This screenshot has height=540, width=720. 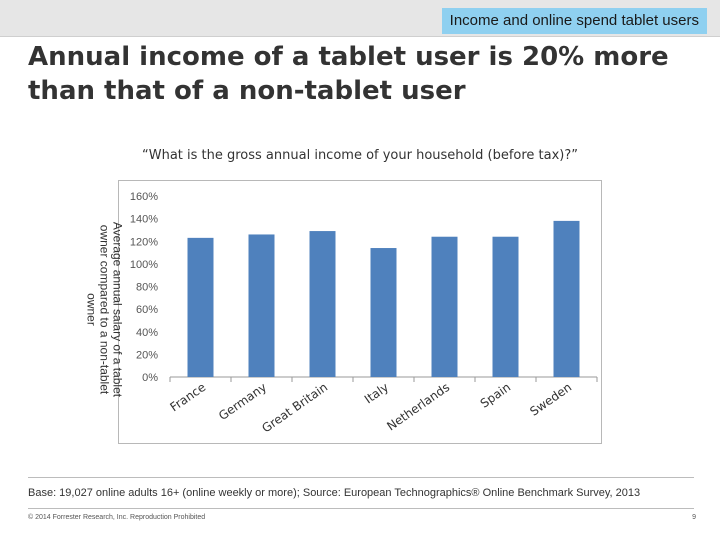 I want to click on y-tick-label: 40%, so click(x=147, y=333).